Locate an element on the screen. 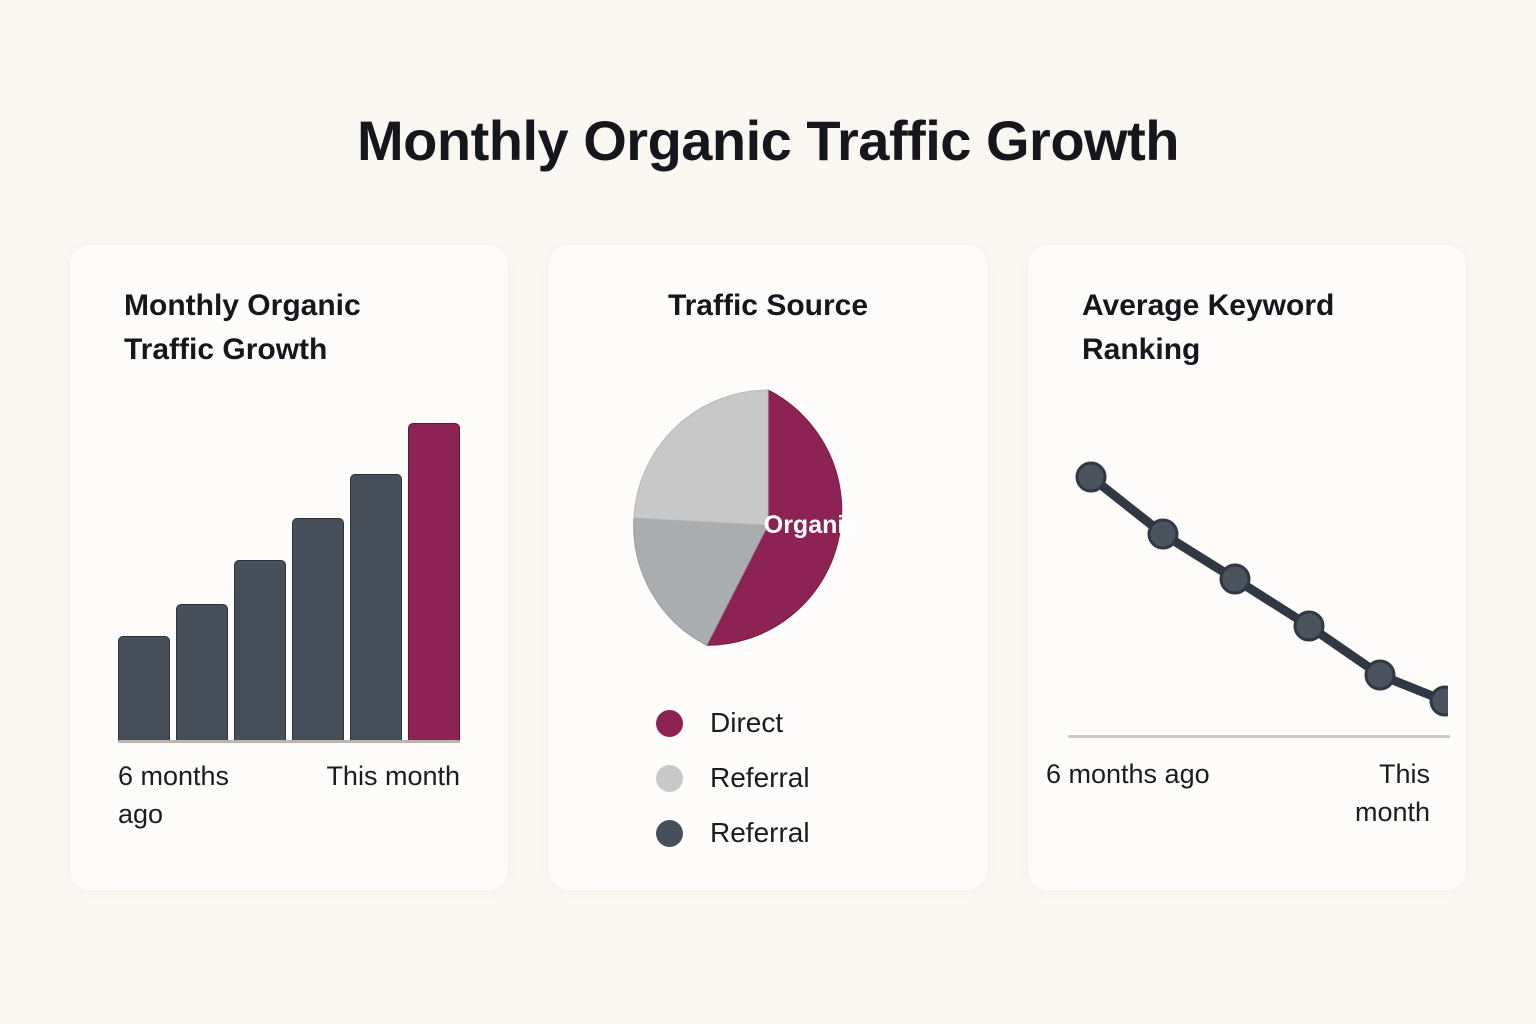 The image size is (1536, 1024). bar-chart is located at coordinates (289, 583).